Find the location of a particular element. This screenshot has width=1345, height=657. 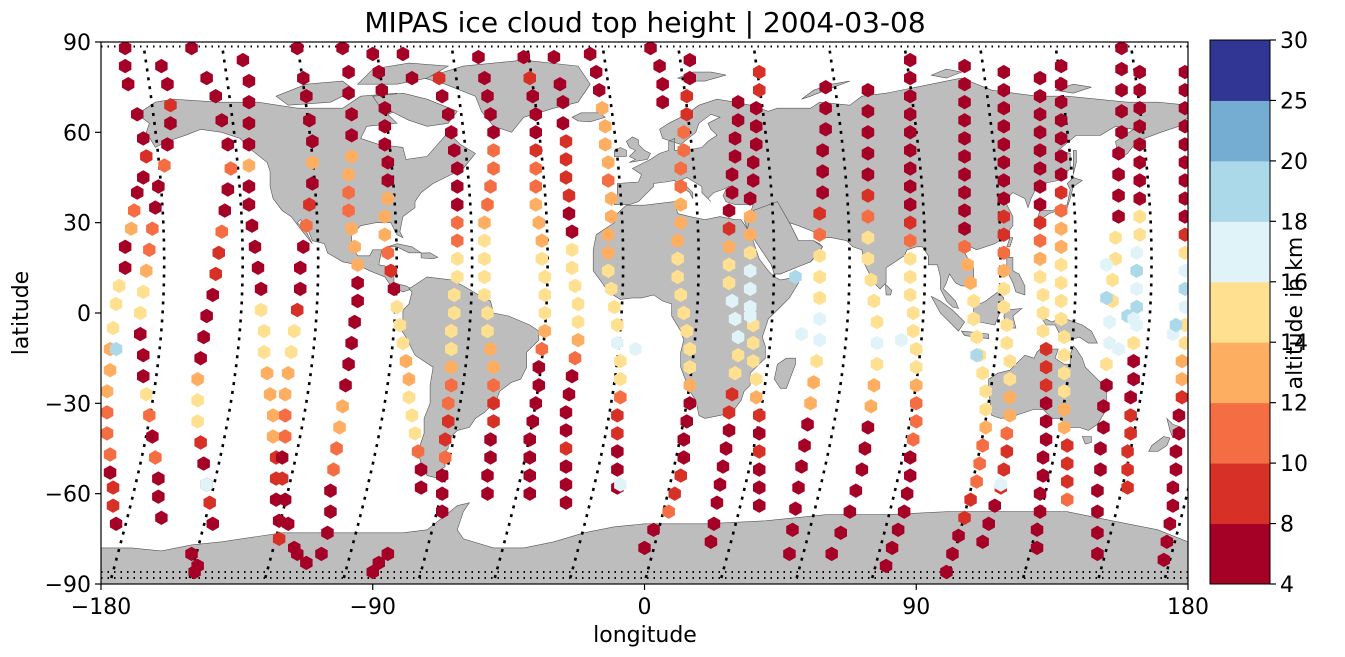

land-philippines is located at coordinates (1016, 276).